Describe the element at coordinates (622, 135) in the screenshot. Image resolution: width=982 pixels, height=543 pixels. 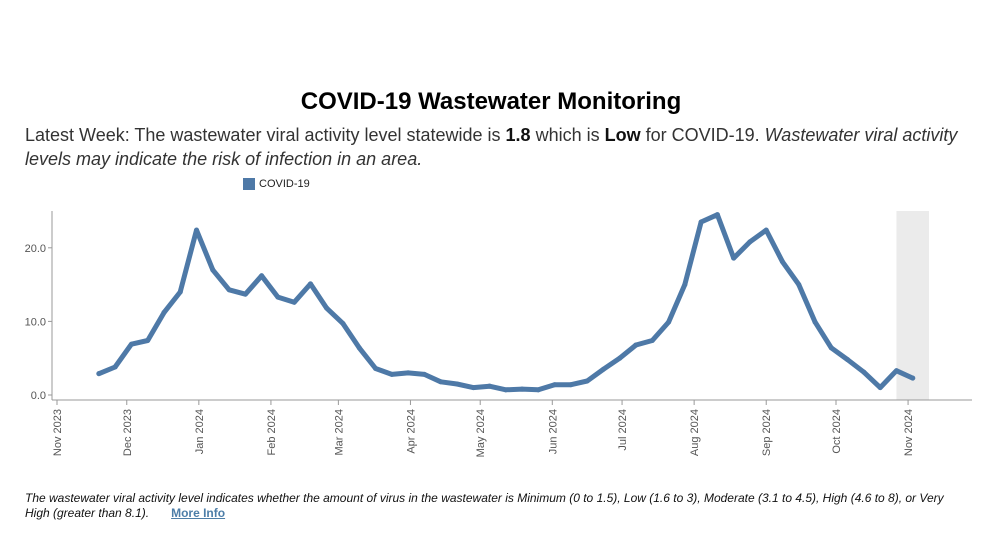
I see `activity-level: Low` at that location.